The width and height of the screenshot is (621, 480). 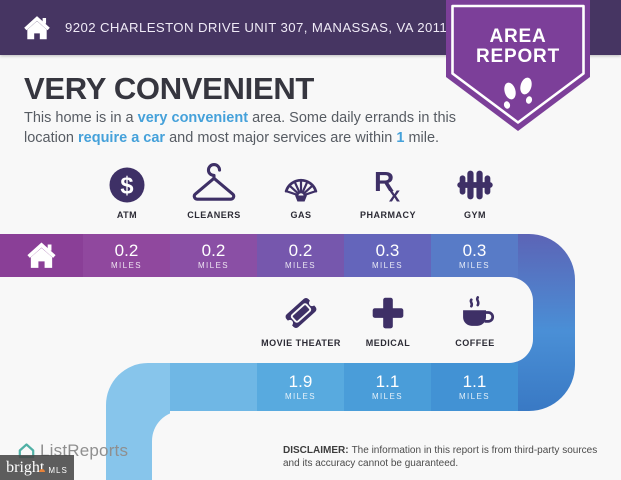 I want to click on ribbon-home-segment, so click(x=41, y=255).